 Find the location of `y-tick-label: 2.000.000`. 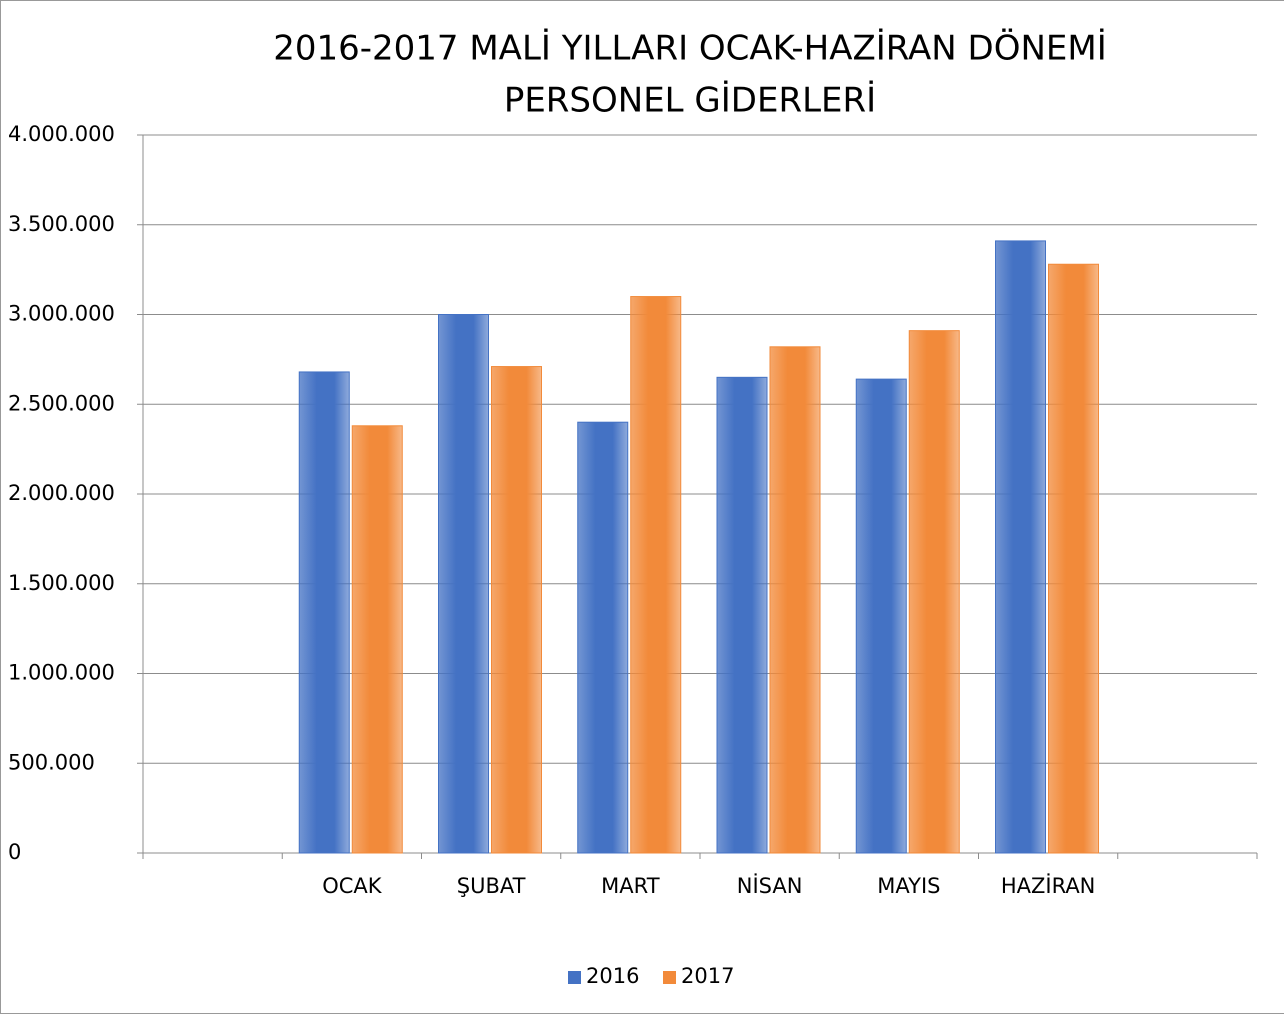

y-tick-label: 2.000.000 is located at coordinates (61, 493).